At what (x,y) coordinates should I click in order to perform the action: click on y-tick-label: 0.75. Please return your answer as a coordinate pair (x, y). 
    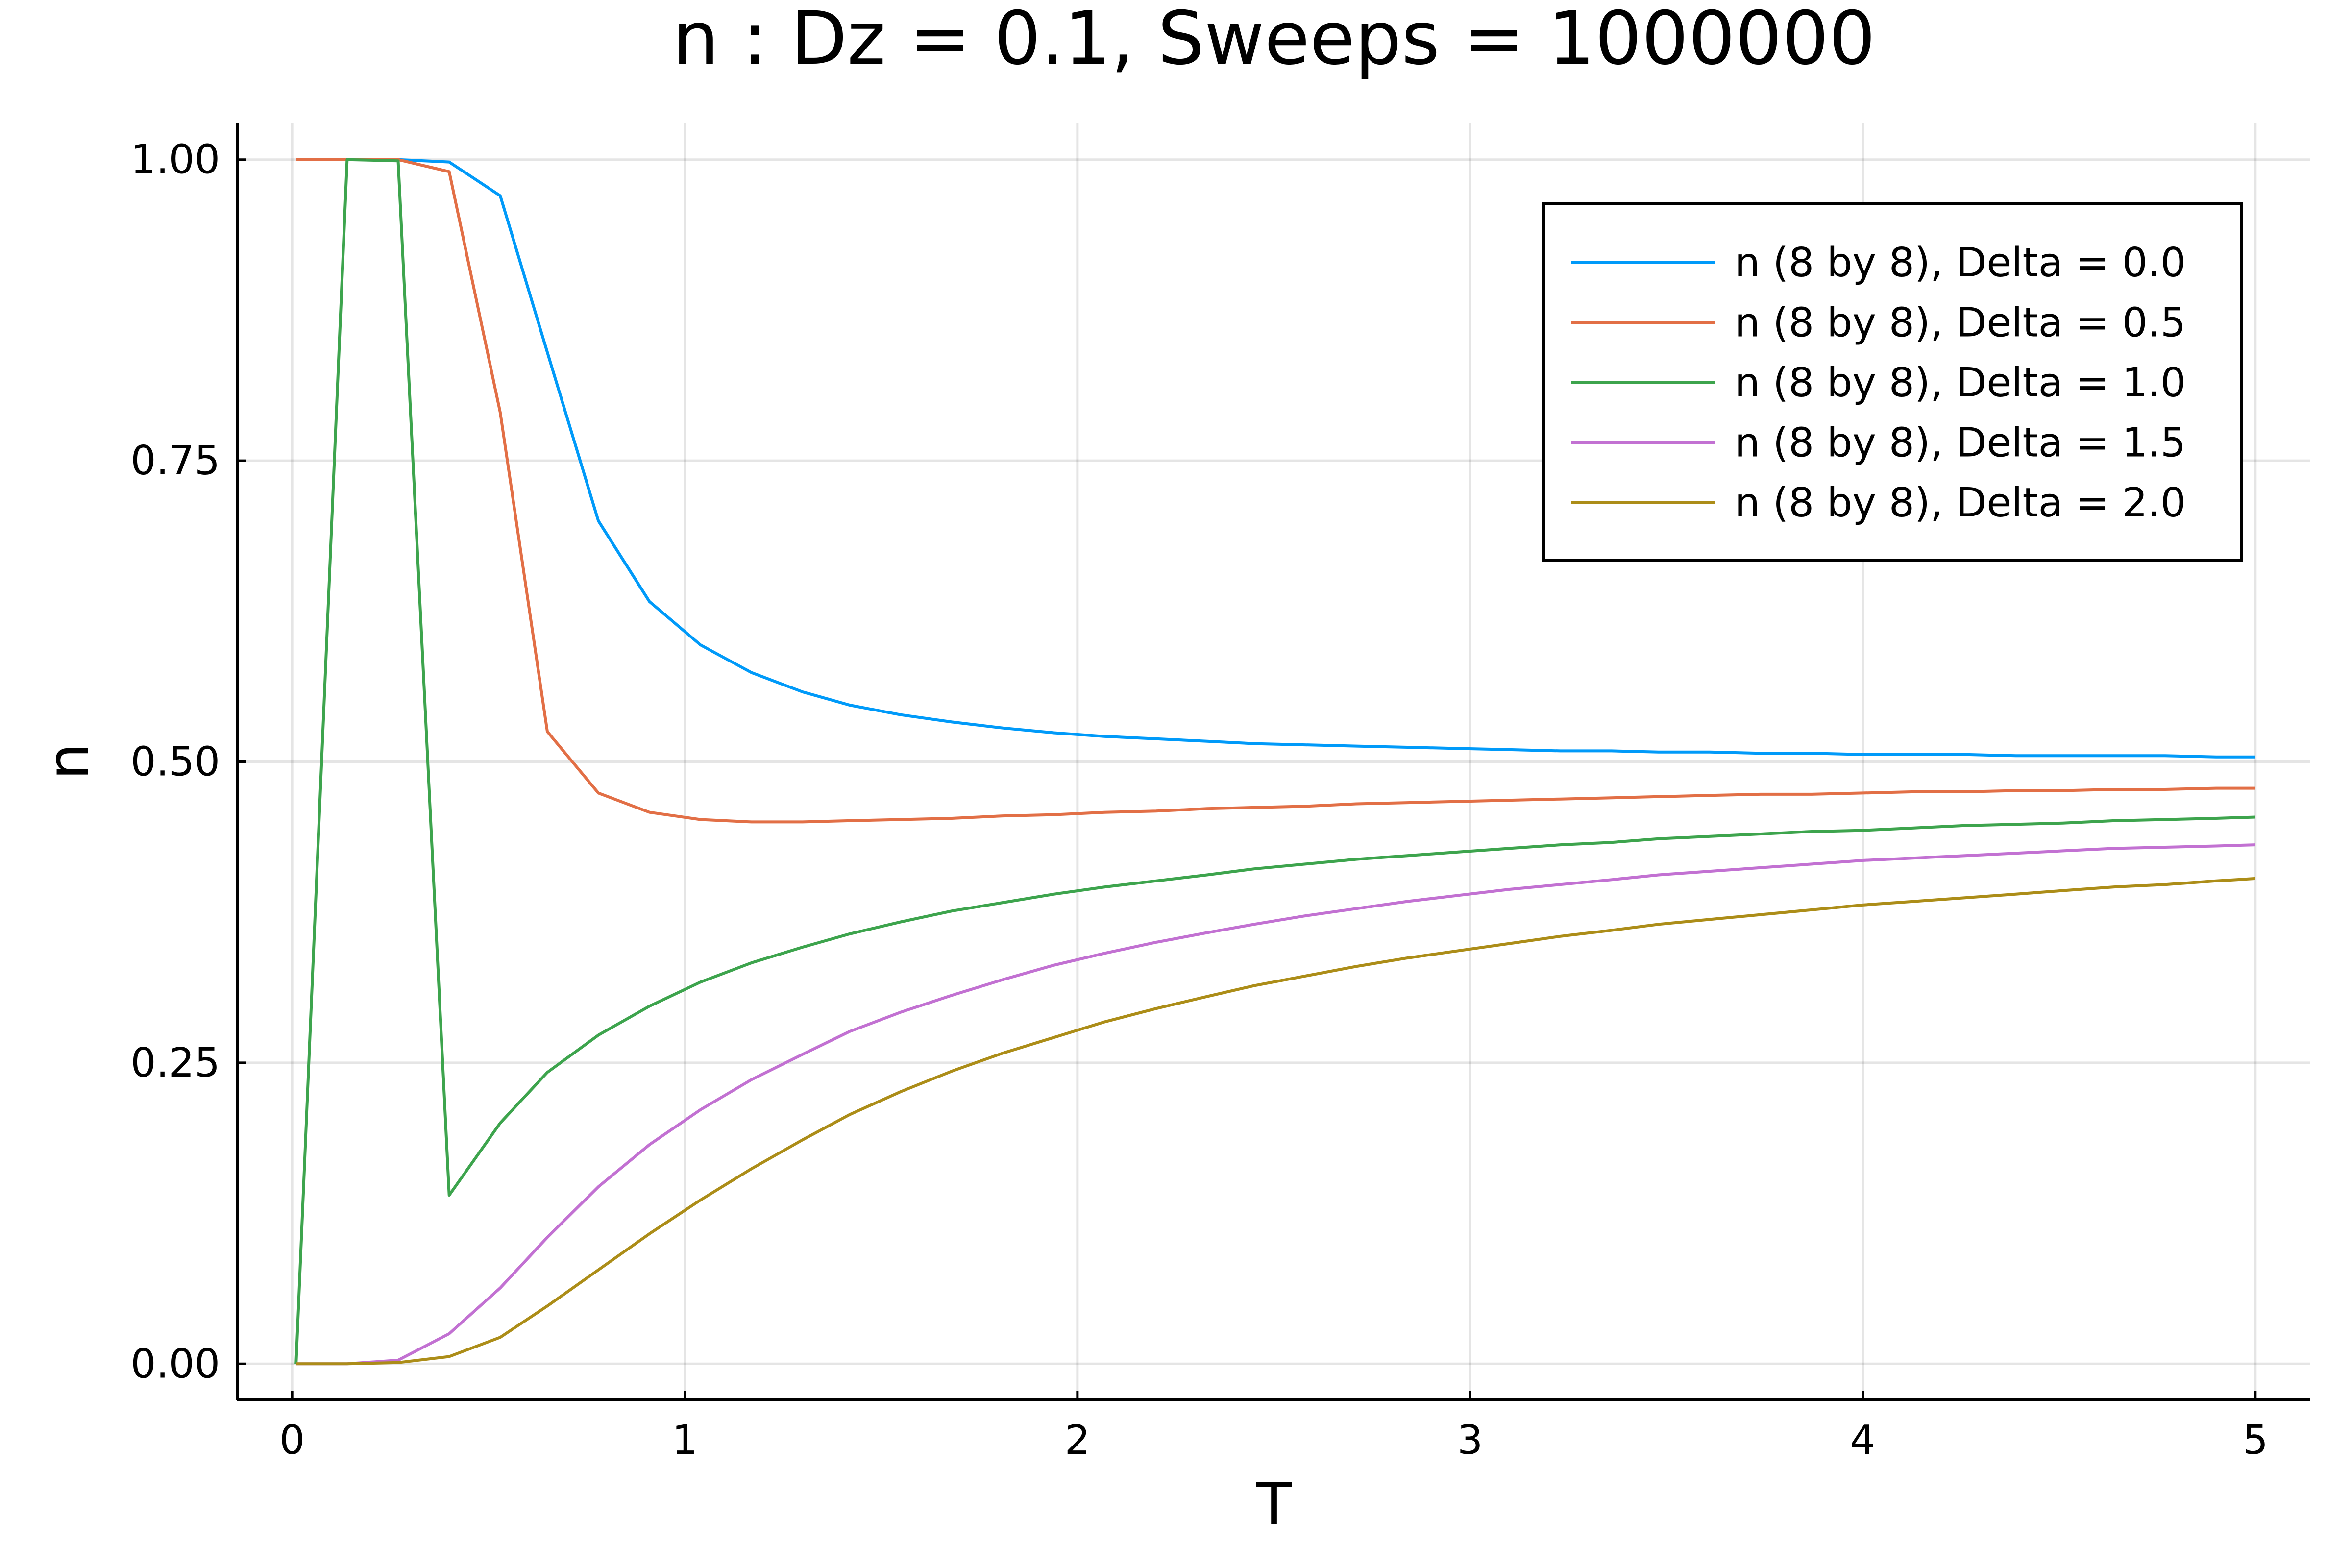
    Looking at the image, I should click on (175, 461).